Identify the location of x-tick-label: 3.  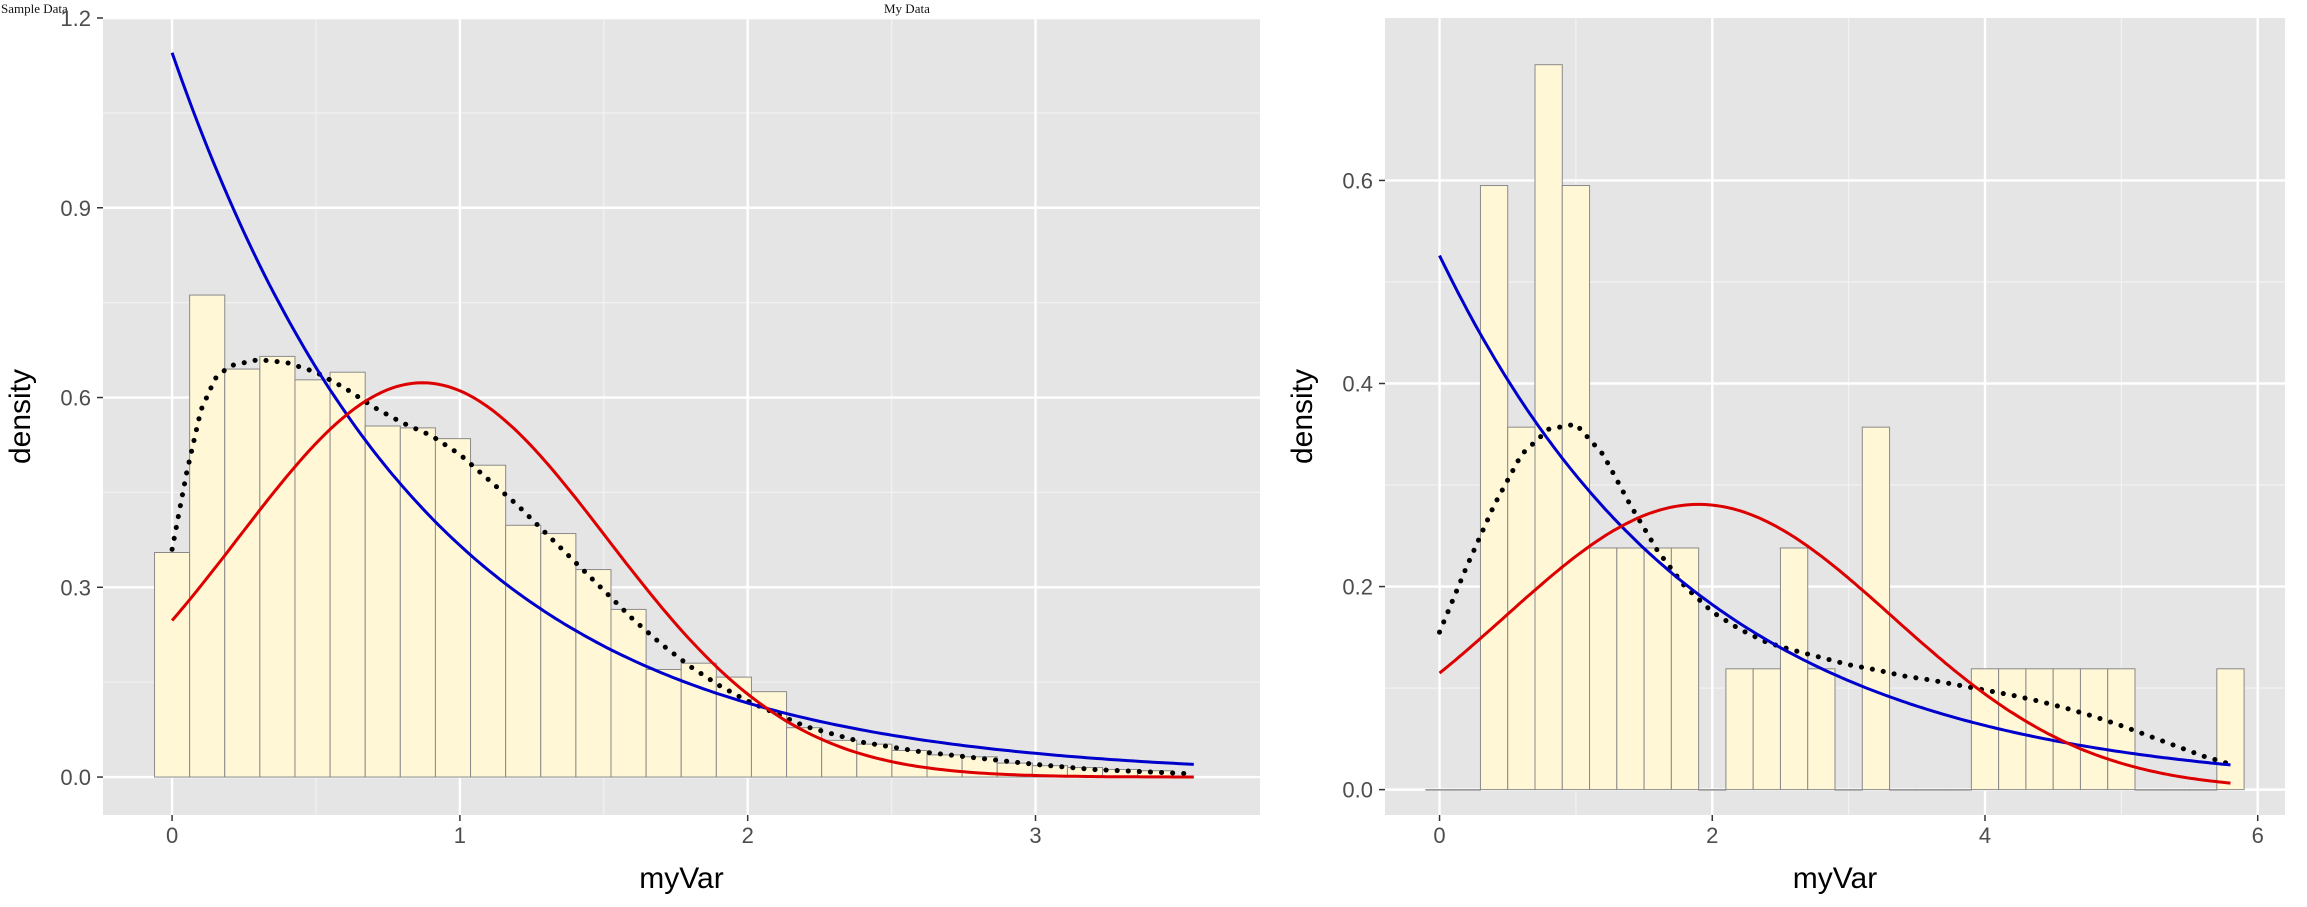
(1035, 835).